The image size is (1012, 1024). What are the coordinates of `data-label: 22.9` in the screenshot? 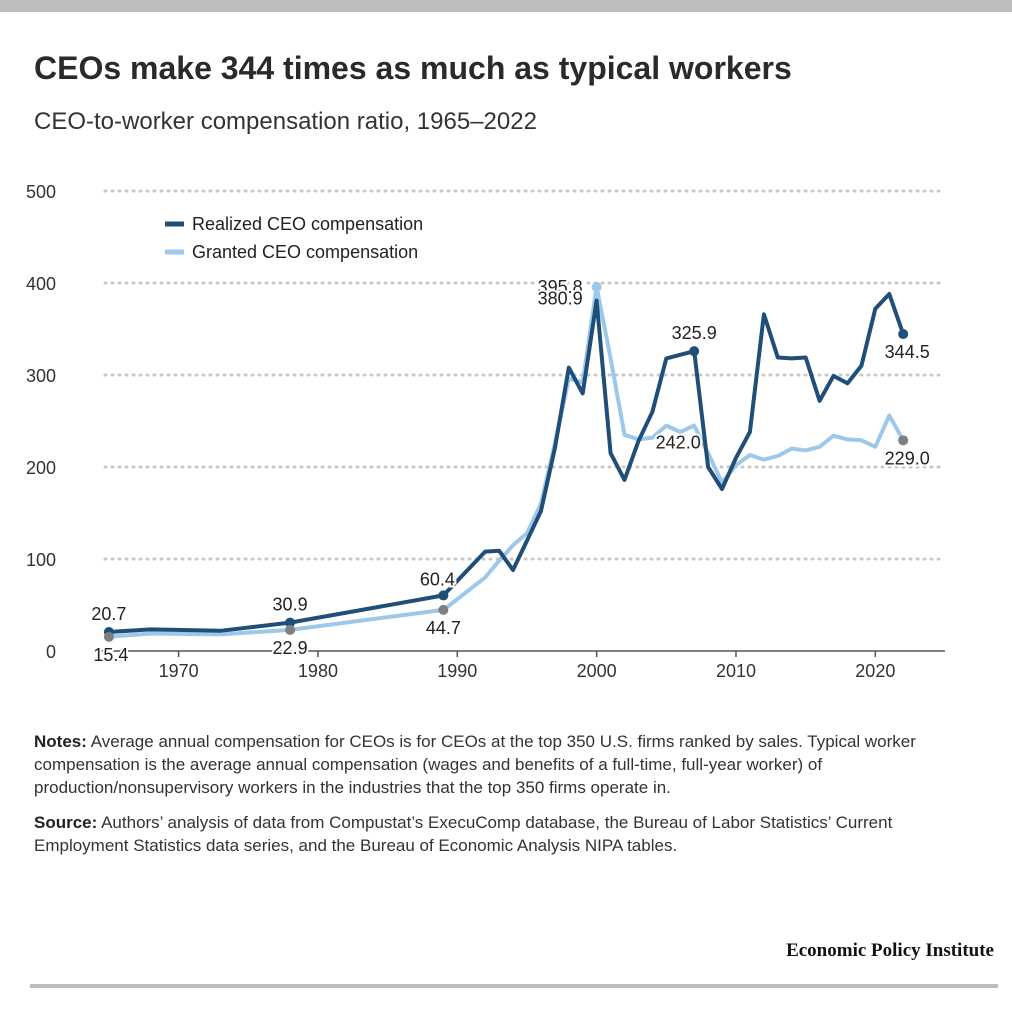 It's located at (290, 648).